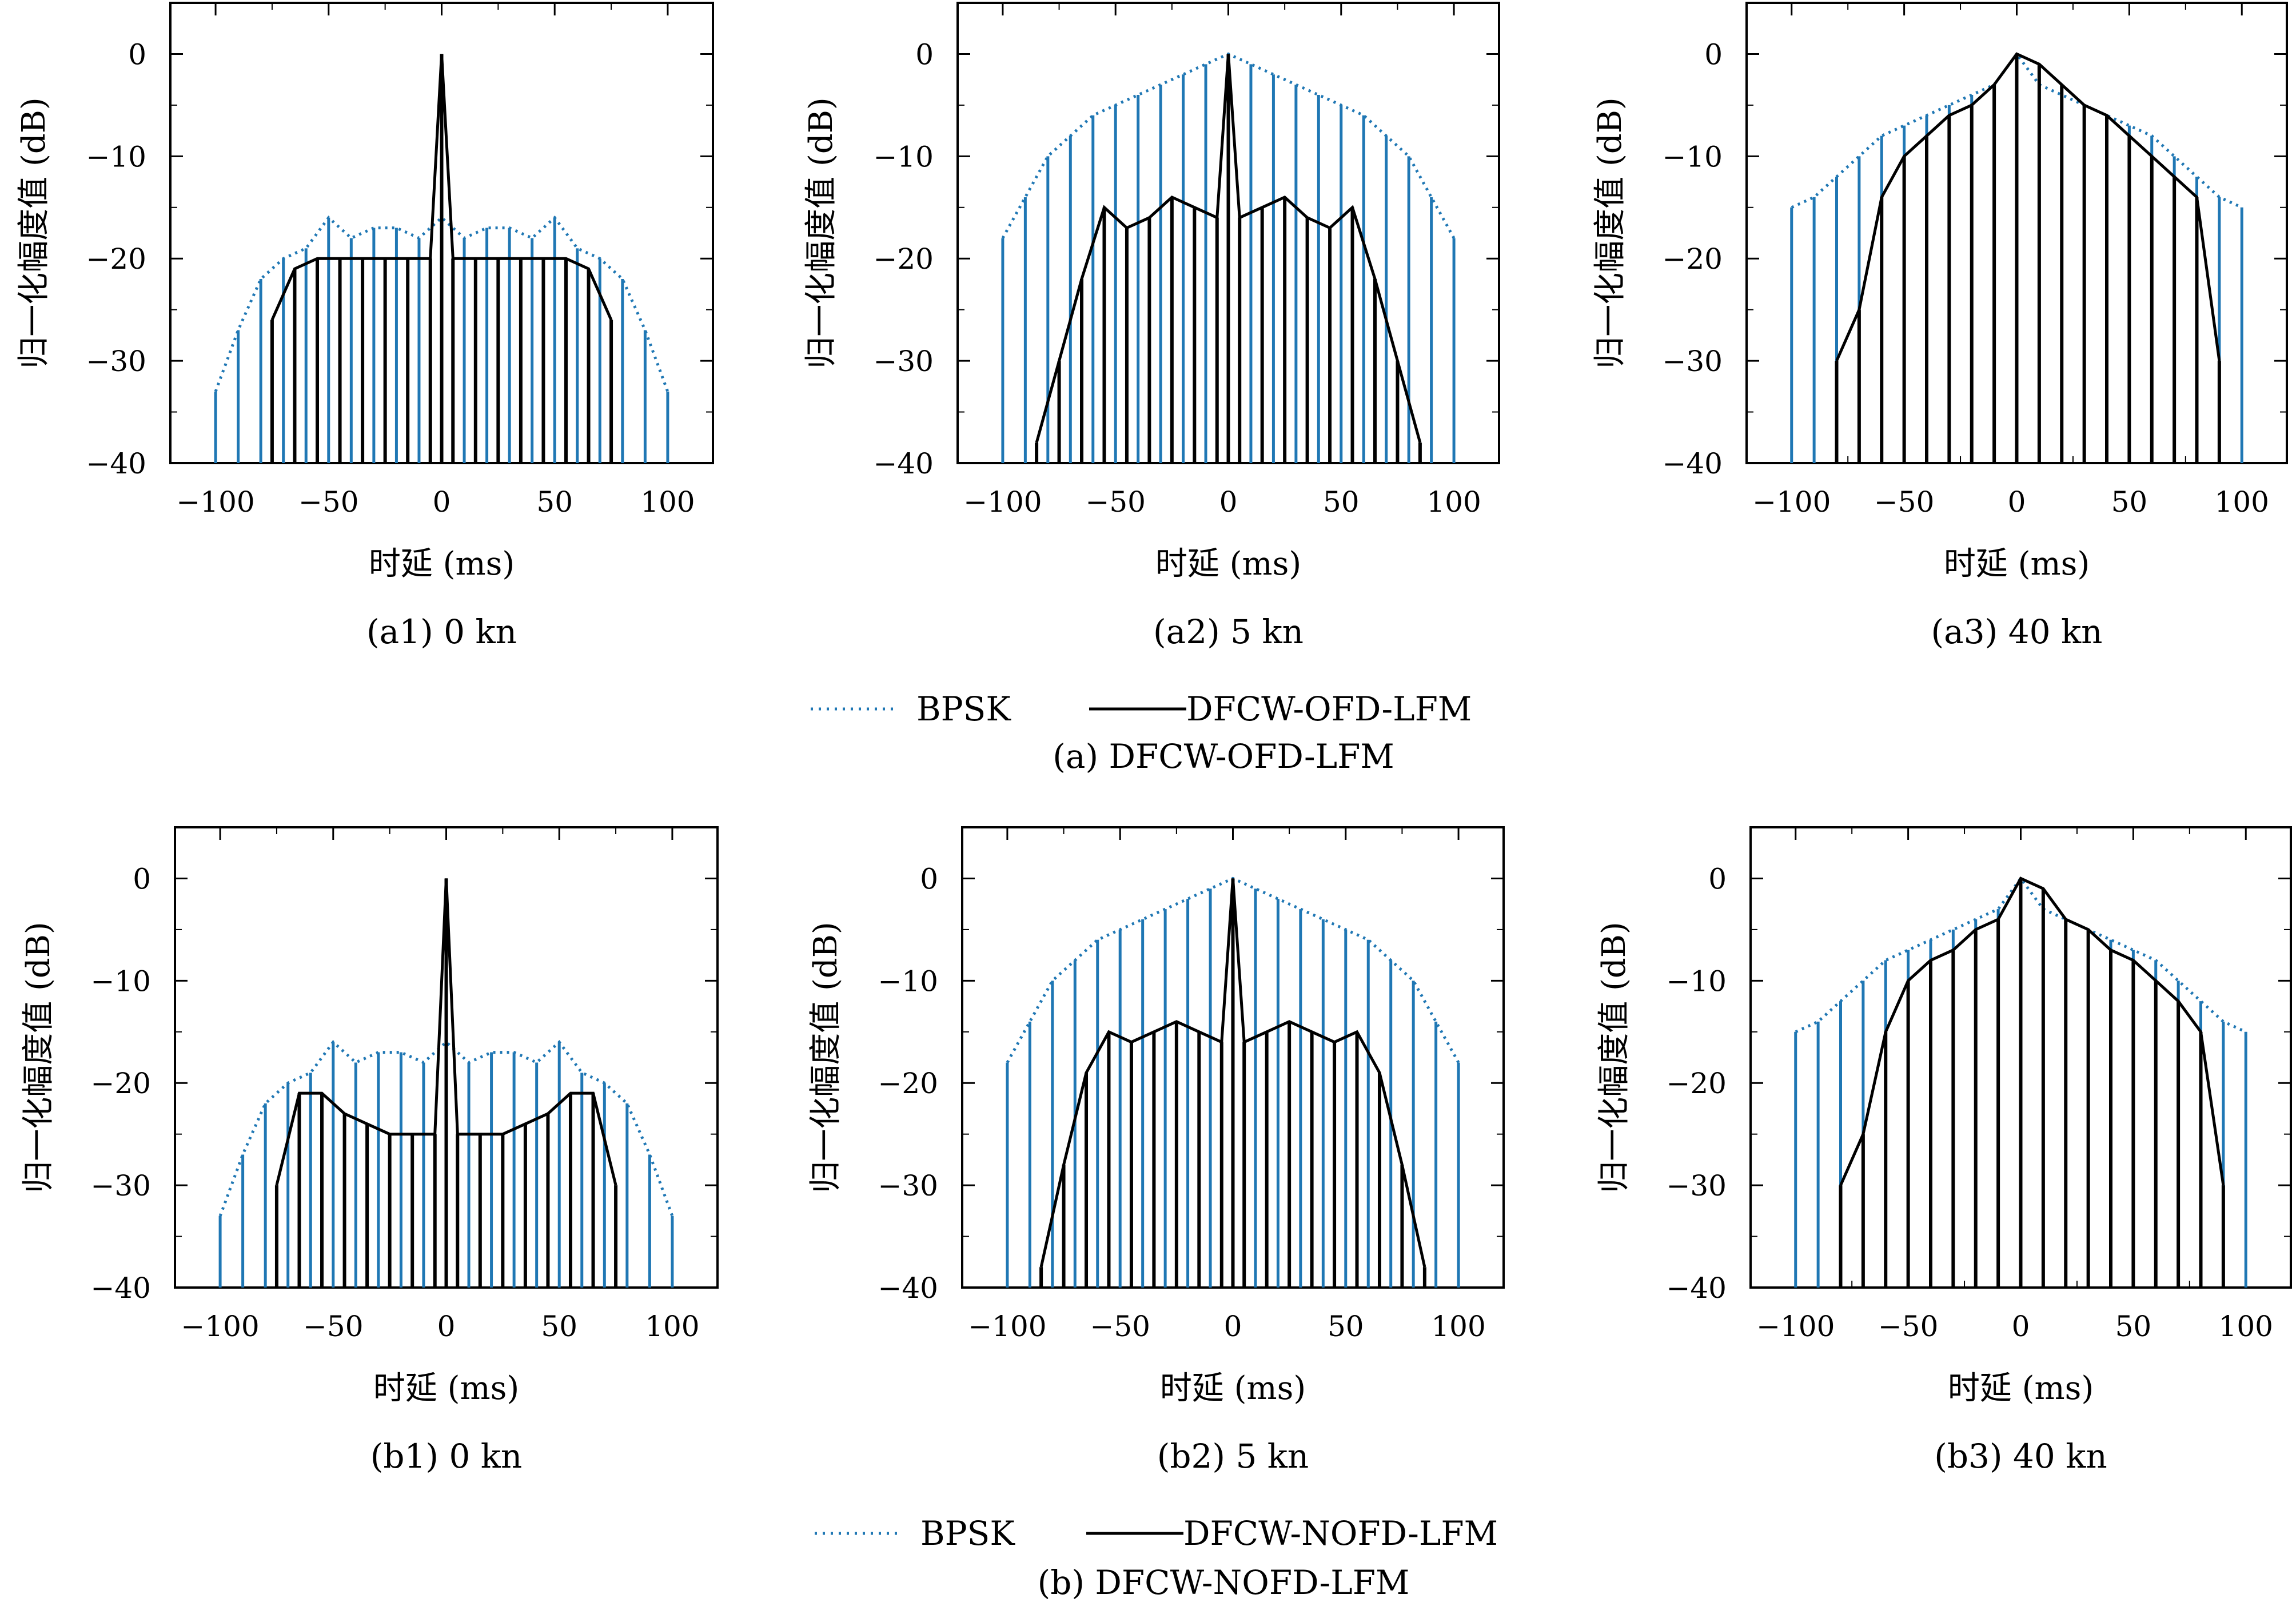  Describe the element at coordinates (1341, 1534) in the screenshot. I see `legend-label-dfcw: DFCW-NOFD-LFM` at that location.